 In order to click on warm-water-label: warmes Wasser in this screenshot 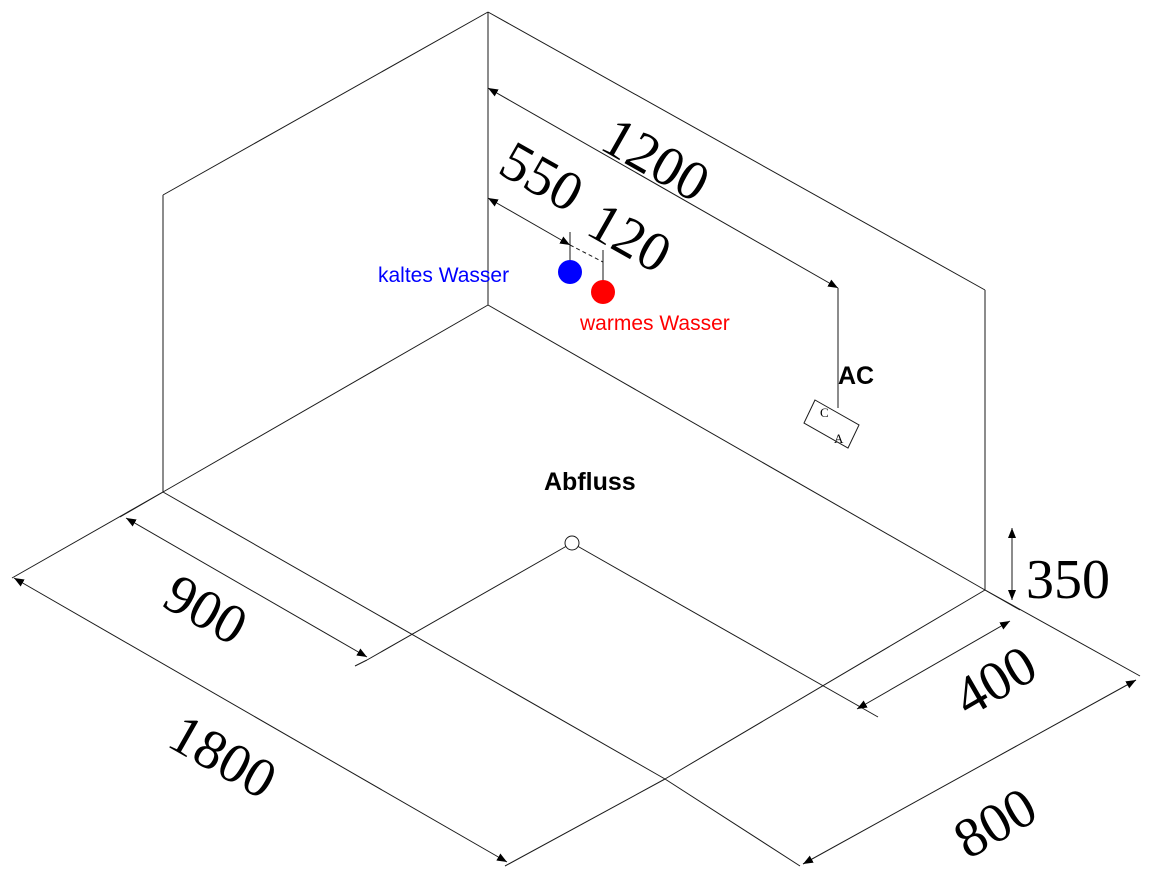, I will do `click(654, 323)`.